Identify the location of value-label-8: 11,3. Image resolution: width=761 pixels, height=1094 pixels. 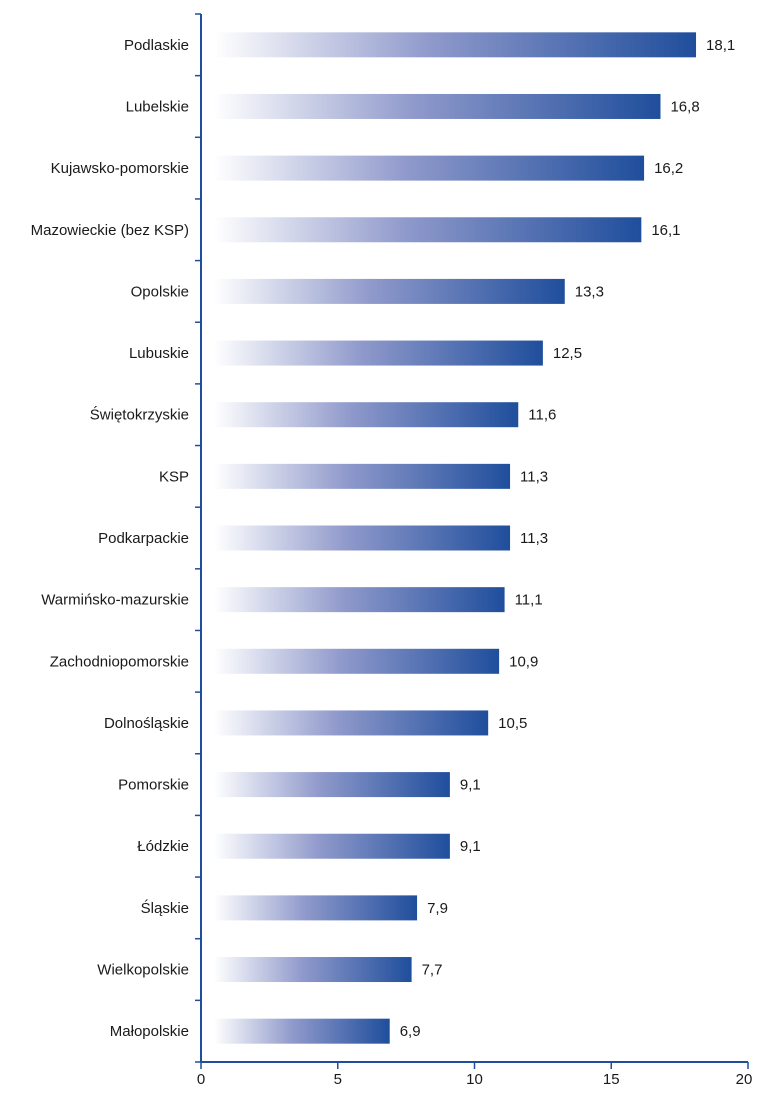
(534, 538).